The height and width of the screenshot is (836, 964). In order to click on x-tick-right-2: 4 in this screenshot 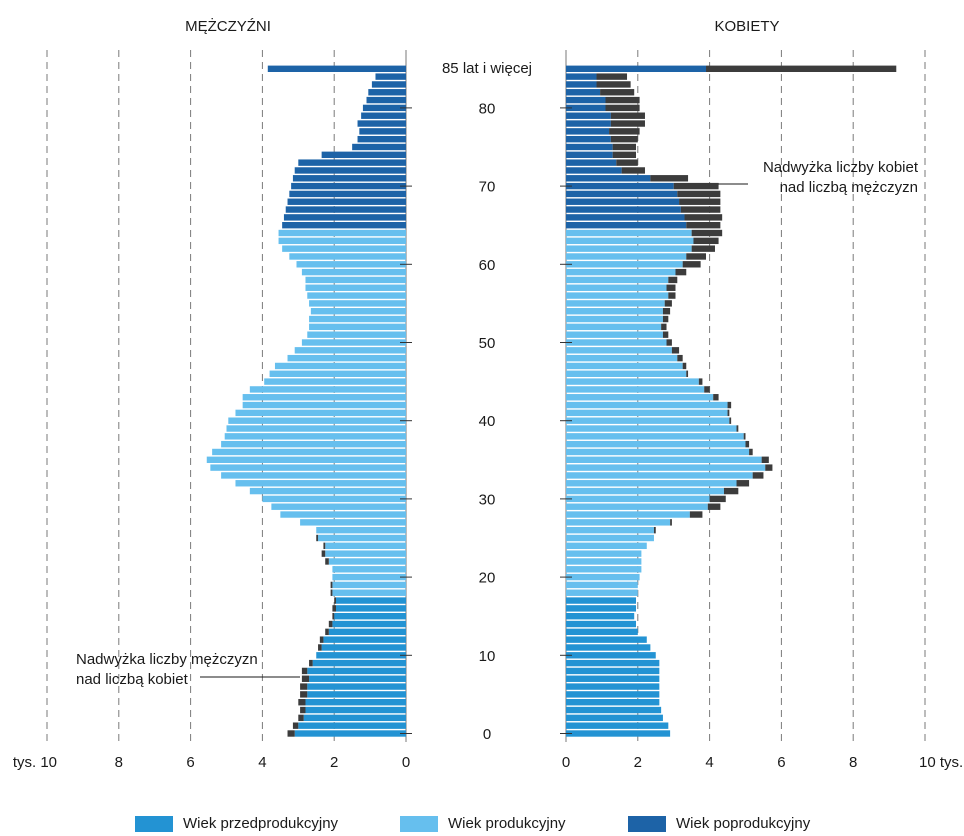, I will do `click(709, 762)`.